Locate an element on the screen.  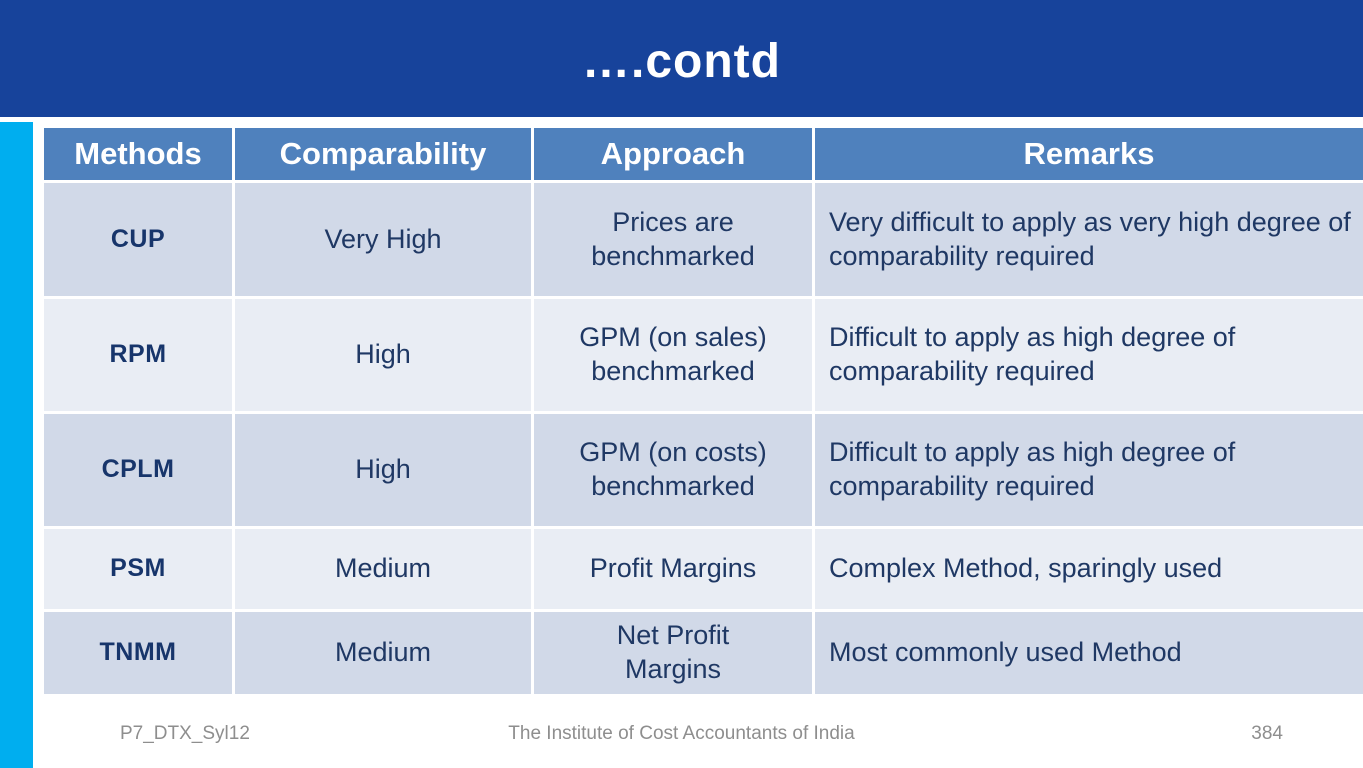
cell-approach: GPM (on sales) benchmarked is located at coordinates (673, 355).